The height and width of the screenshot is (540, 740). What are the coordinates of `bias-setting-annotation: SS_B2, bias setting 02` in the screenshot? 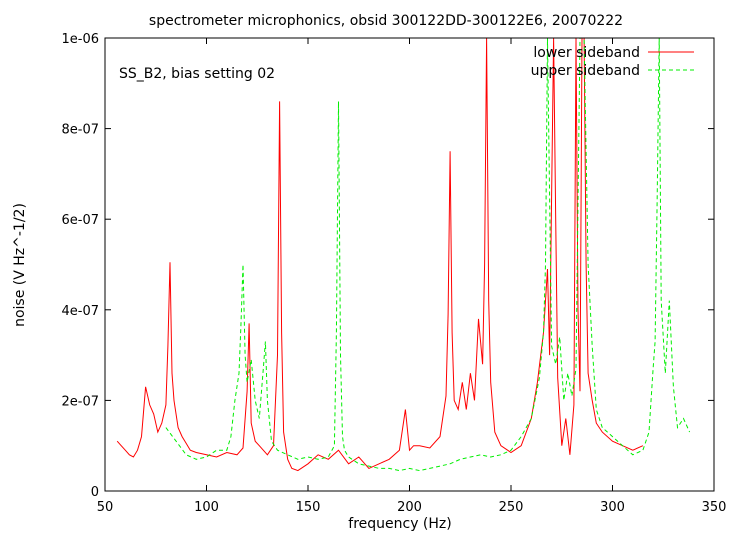 It's located at (197, 74).